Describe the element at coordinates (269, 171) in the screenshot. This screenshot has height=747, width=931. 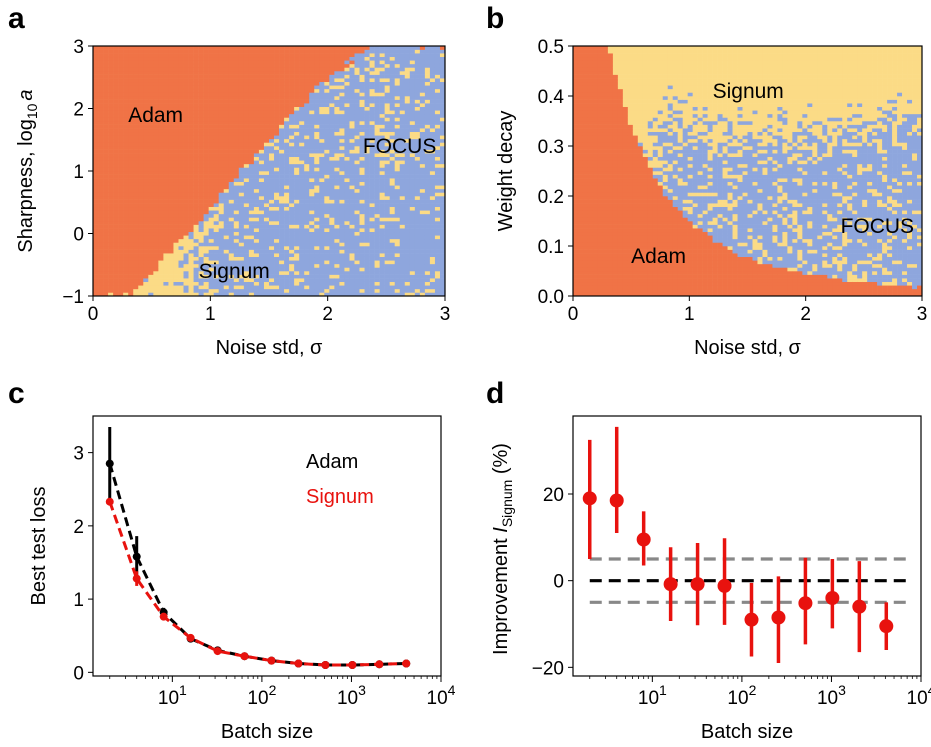
I see `heatmap-cells` at that location.